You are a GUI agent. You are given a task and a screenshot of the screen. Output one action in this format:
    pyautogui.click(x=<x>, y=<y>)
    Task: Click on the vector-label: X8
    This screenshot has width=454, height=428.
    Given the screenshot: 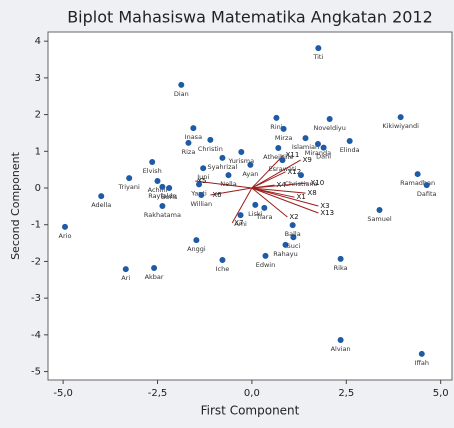 What is the action you would take?
    pyautogui.click(x=312, y=193)
    